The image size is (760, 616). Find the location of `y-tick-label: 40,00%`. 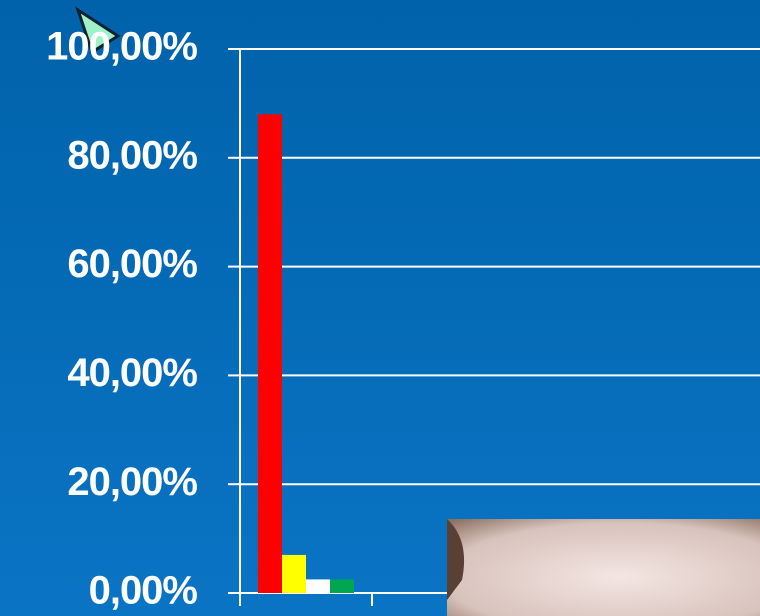

y-tick-label: 40,00% is located at coordinates (132, 373).